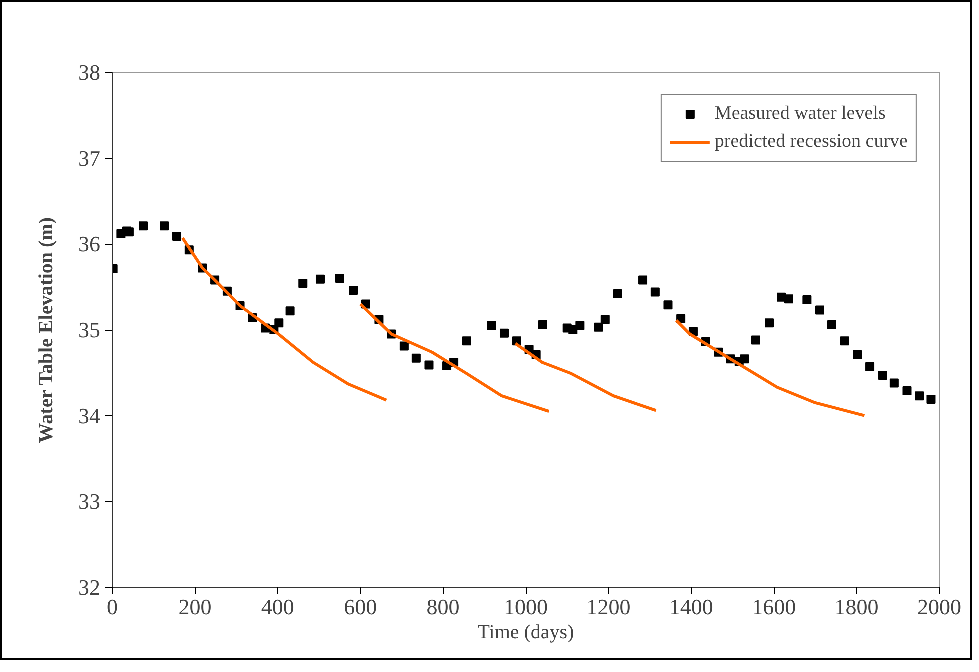 The width and height of the screenshot is (979, 672). Describe the element at coordinates (89, 587) in the screenshot. I see `y-tick-label: 32` at that location.